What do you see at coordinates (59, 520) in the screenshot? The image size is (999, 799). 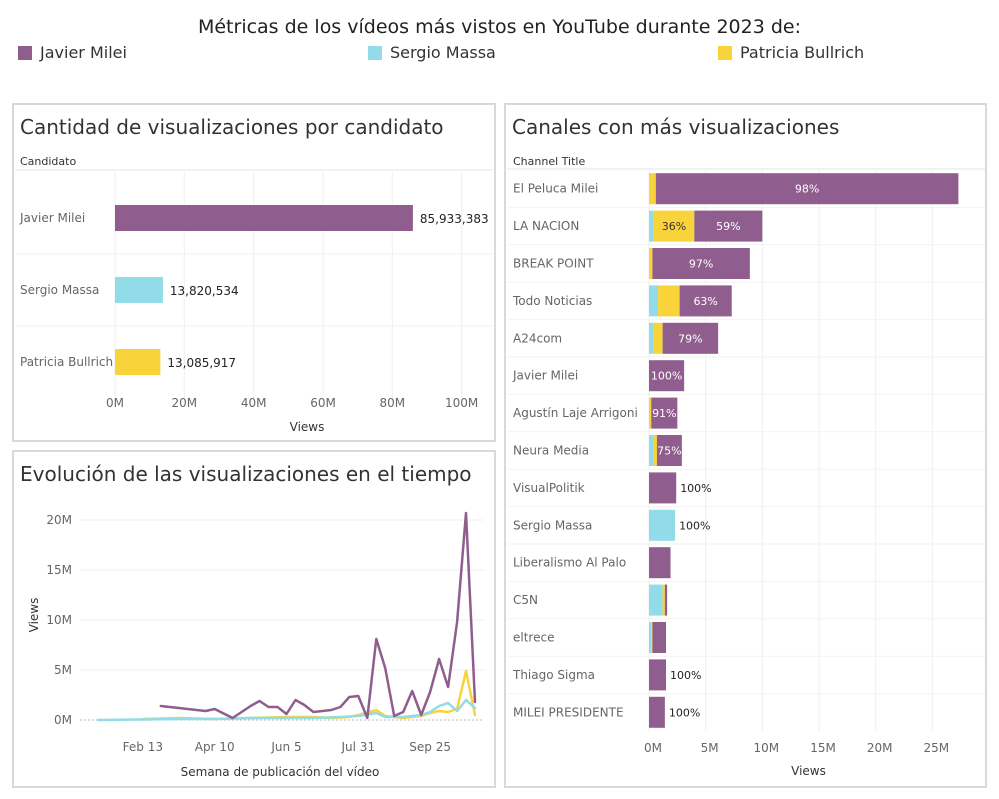 I see `y-tick-label: 20M` at bounding box center [59, 520].